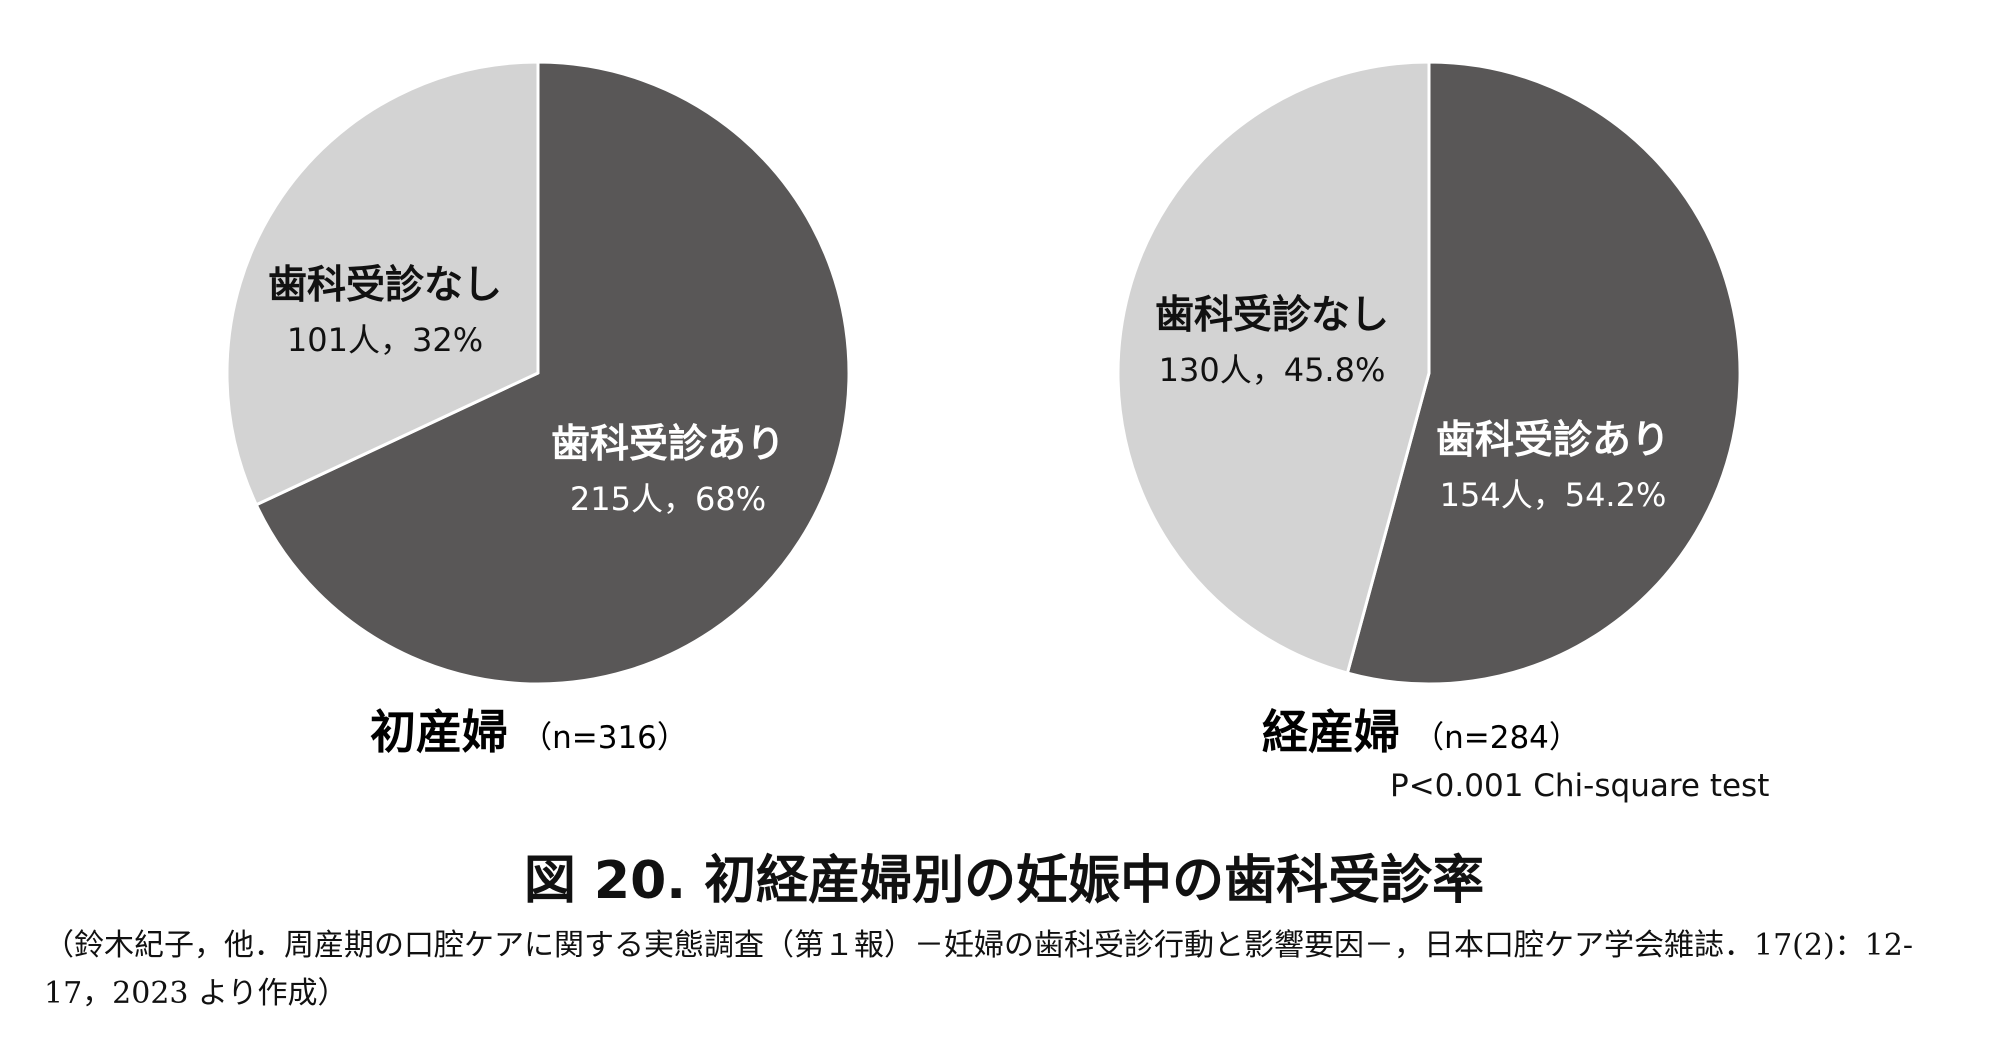 The image size is (2008, 1063). I want to click on slice-value-multipara-visited: 154人，54.2%, so click(1553, 495).